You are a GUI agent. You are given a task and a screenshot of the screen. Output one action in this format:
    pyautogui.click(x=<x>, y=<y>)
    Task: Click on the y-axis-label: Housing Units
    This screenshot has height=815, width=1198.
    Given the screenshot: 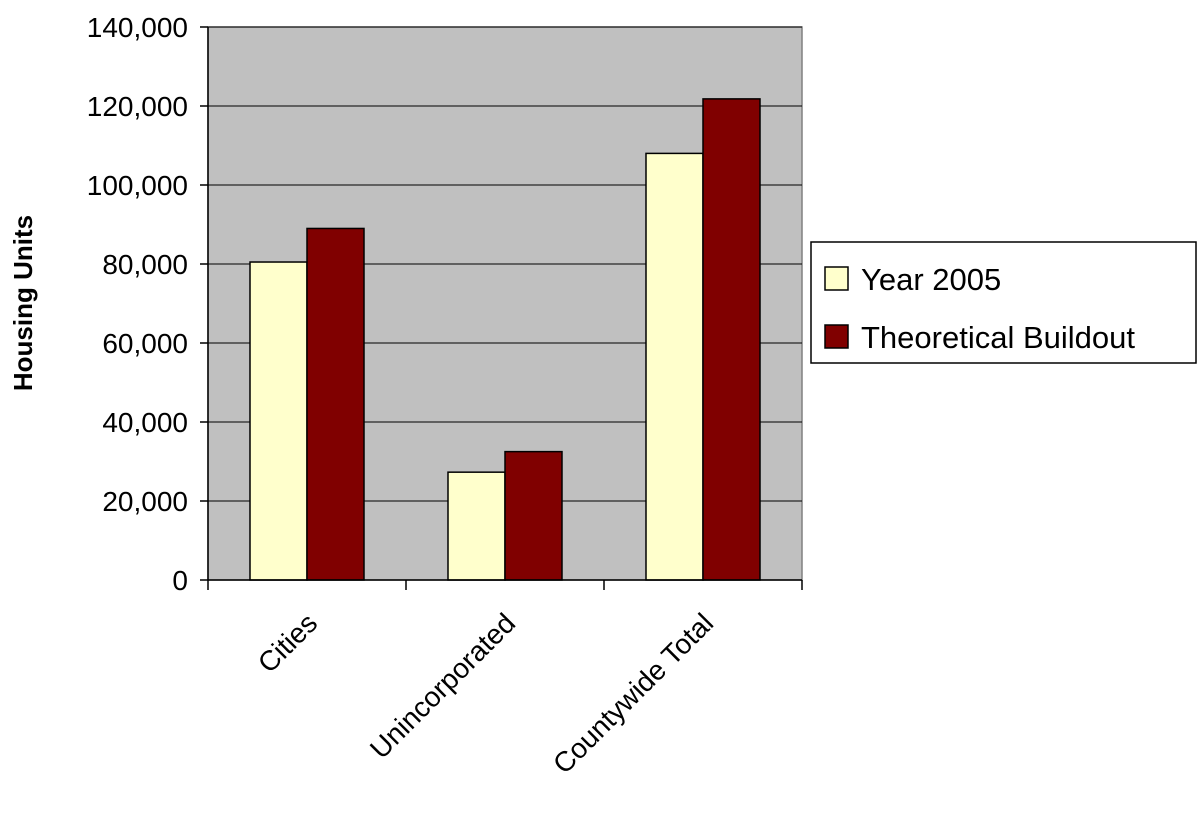 What is the action you would take?
    pyautogui.click(x=23, y=303)
    